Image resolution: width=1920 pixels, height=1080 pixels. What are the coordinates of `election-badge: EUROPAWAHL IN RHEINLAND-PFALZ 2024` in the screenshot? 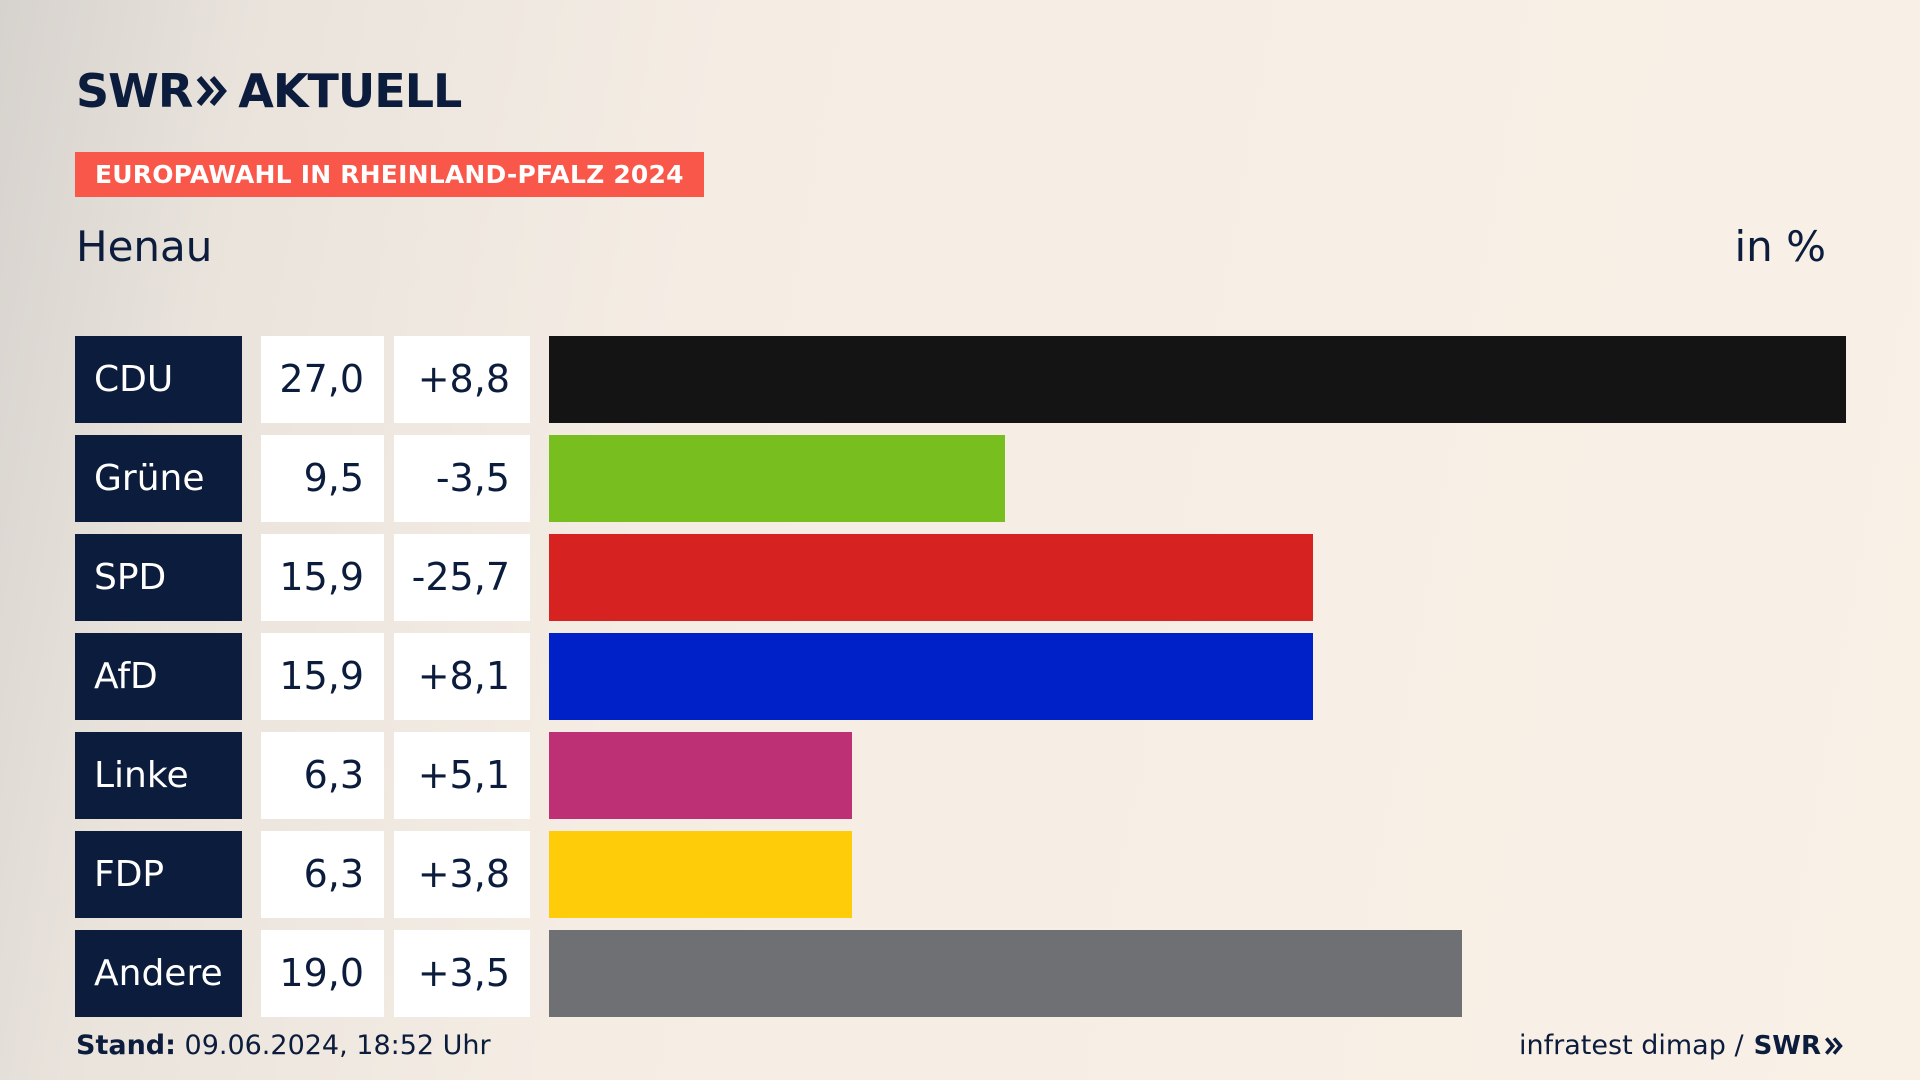 It's located at (389, 174).